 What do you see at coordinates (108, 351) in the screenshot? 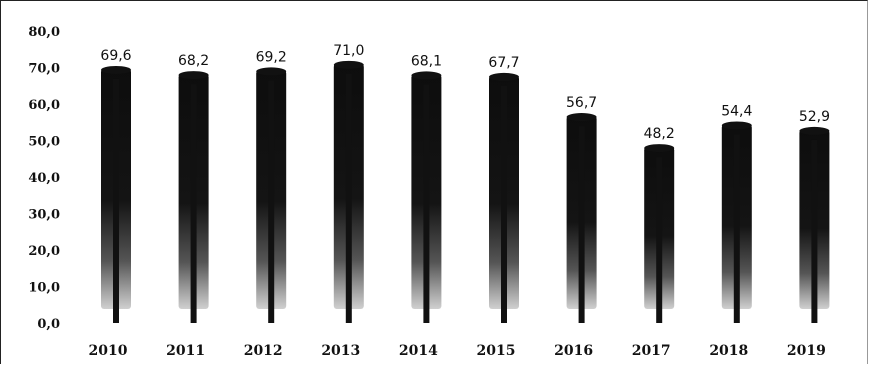
I see `x-tick-label: 2010` at bounding box center [108, 351].